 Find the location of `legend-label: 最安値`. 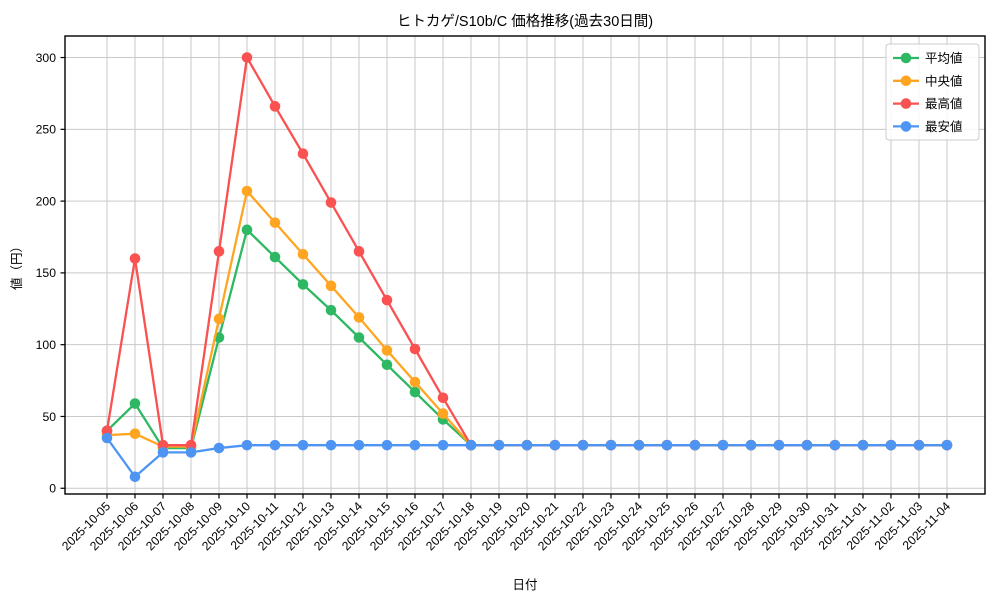

legend-label: 最安値 is located at coordinates (944, 126).